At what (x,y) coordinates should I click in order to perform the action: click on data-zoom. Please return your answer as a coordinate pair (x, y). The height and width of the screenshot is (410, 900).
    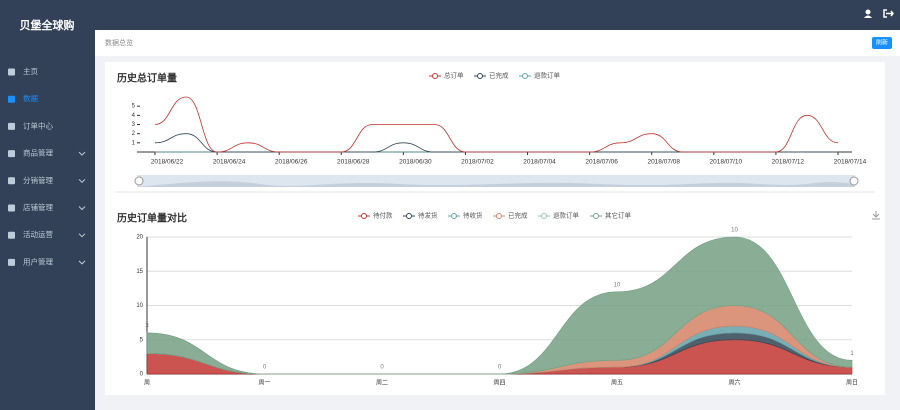
    Looking at the image, I should click on (496, 181).